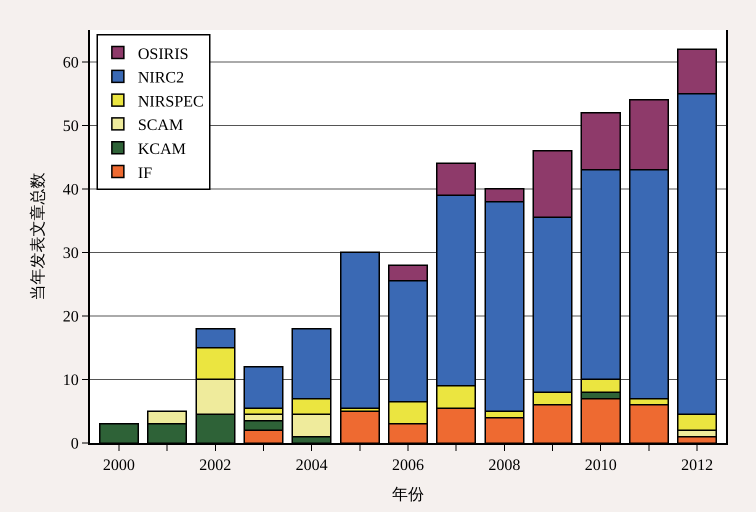  I want to click on legend-label: OSIRIS, so click(163, 54).